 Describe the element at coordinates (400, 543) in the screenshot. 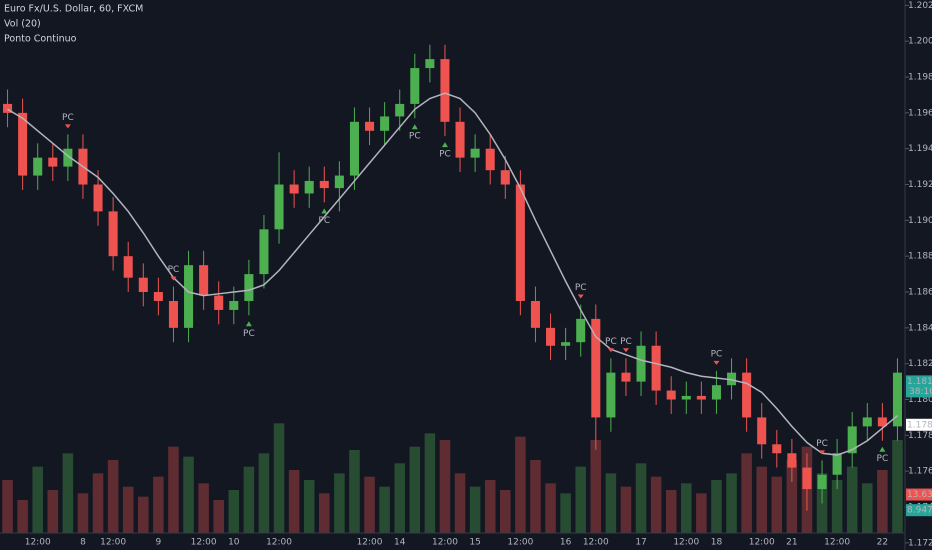

I see `x-tick-label: 14` at that location.